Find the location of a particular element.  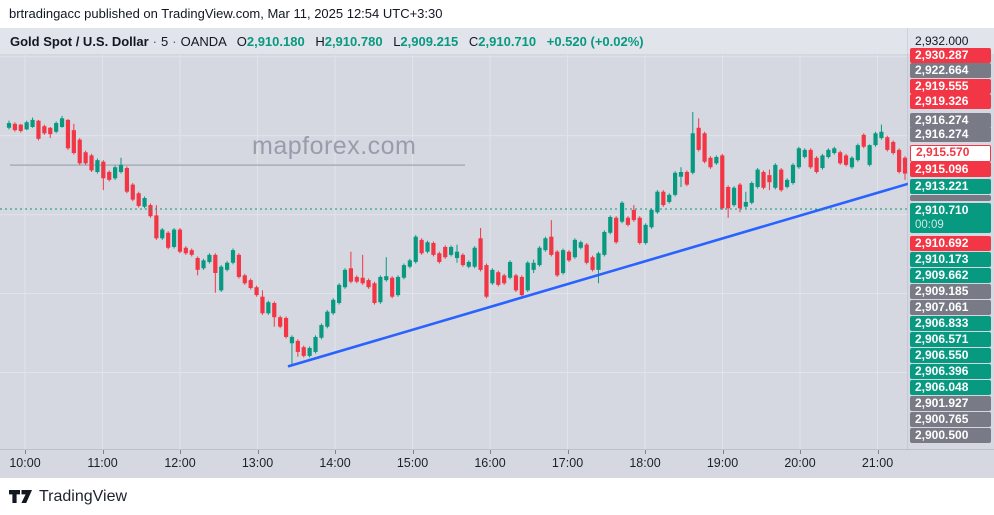

price-label: 2,901.927 is located at coordinates (950, 403).